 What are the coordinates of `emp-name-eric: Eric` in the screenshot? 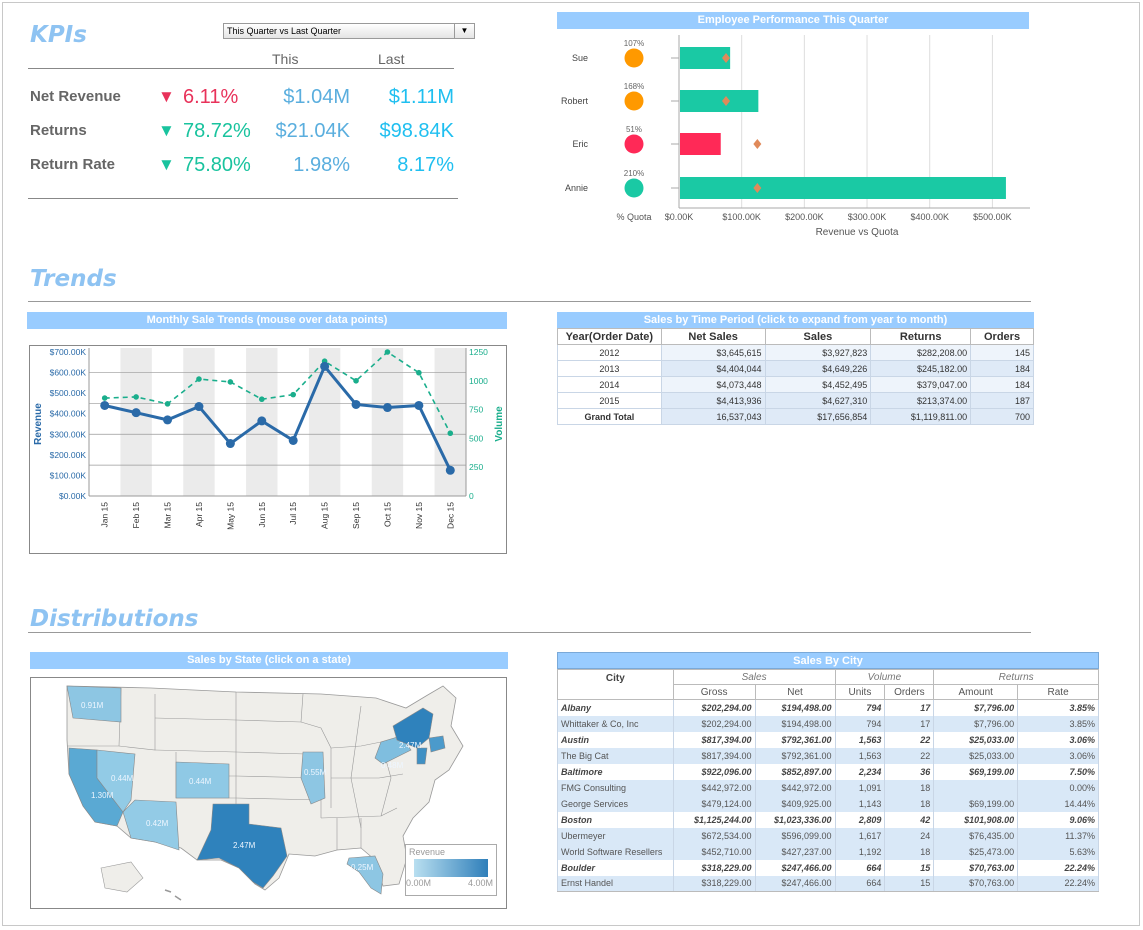 It's located at (581, 144).